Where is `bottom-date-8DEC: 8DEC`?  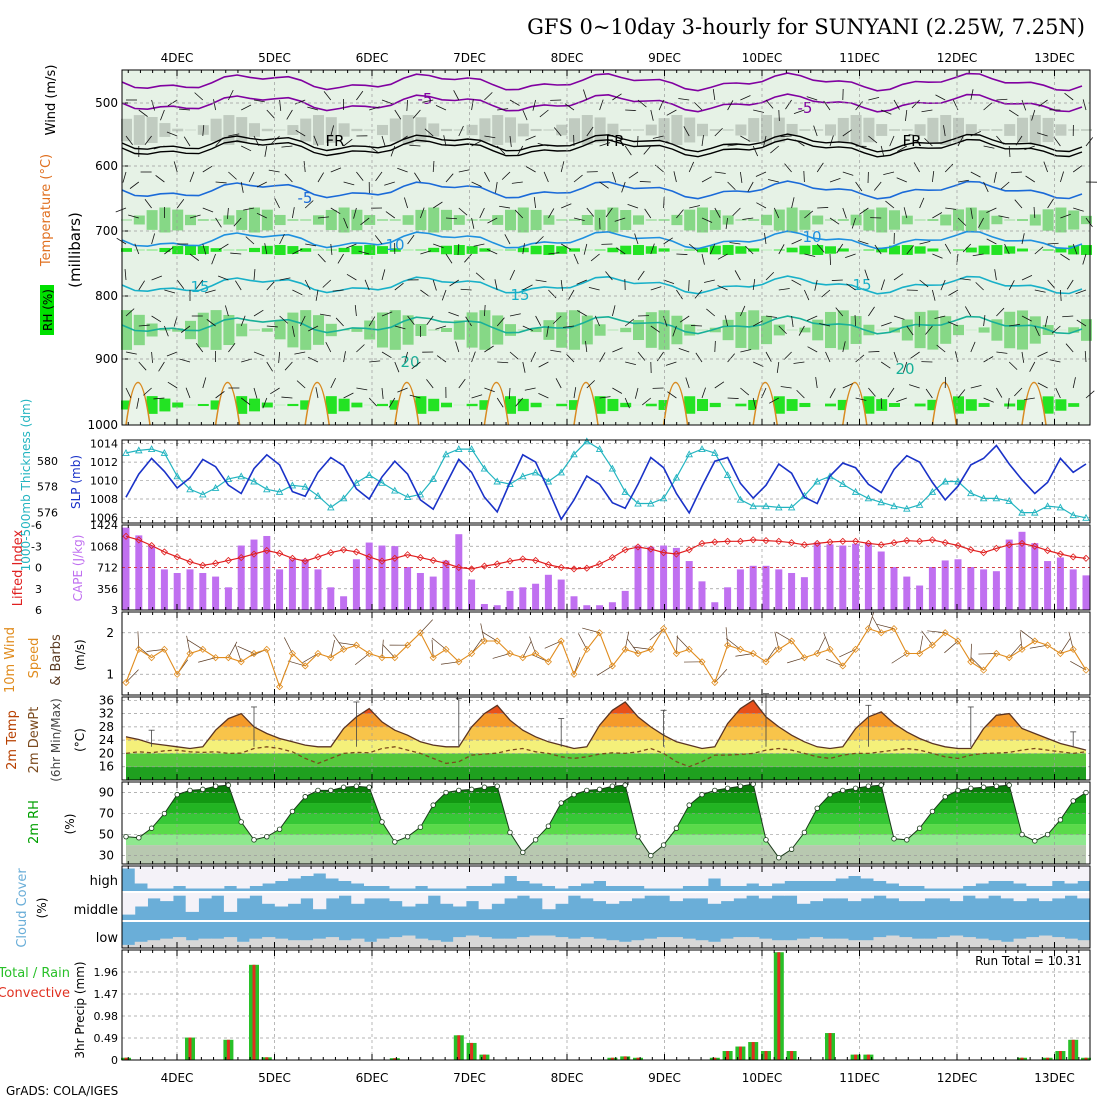
bottom-date-8DEC: 8DEC is located at coordinates (567, 1078).